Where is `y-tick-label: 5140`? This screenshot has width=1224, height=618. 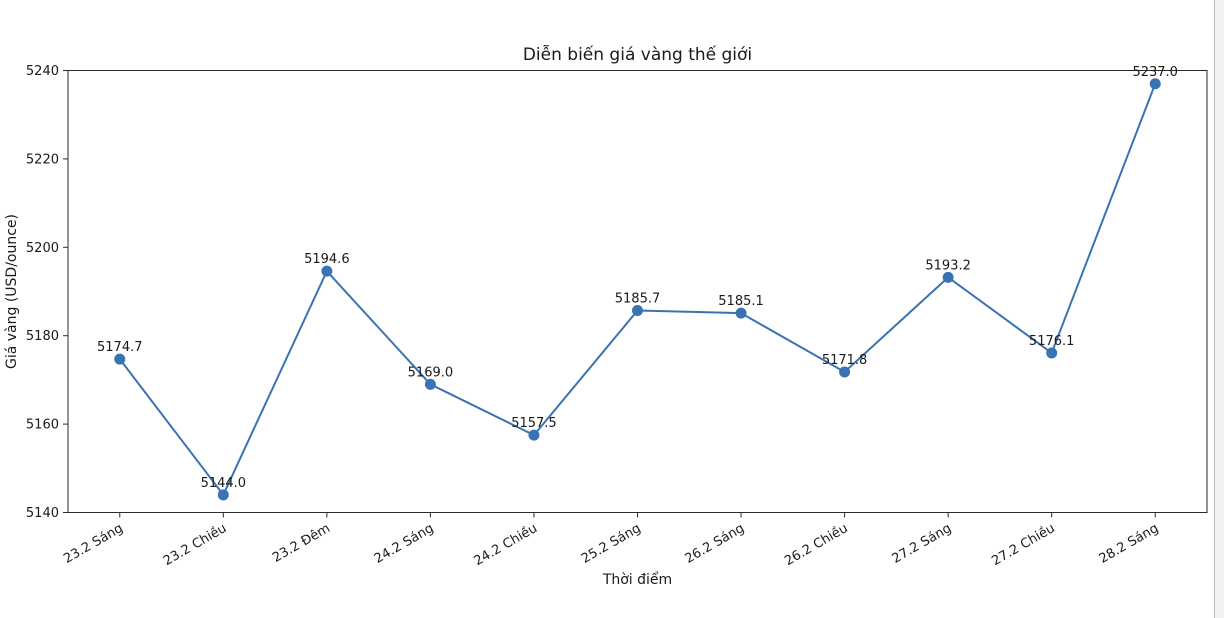
y-tick-label: 5140 is located at coordinates (42, 513).